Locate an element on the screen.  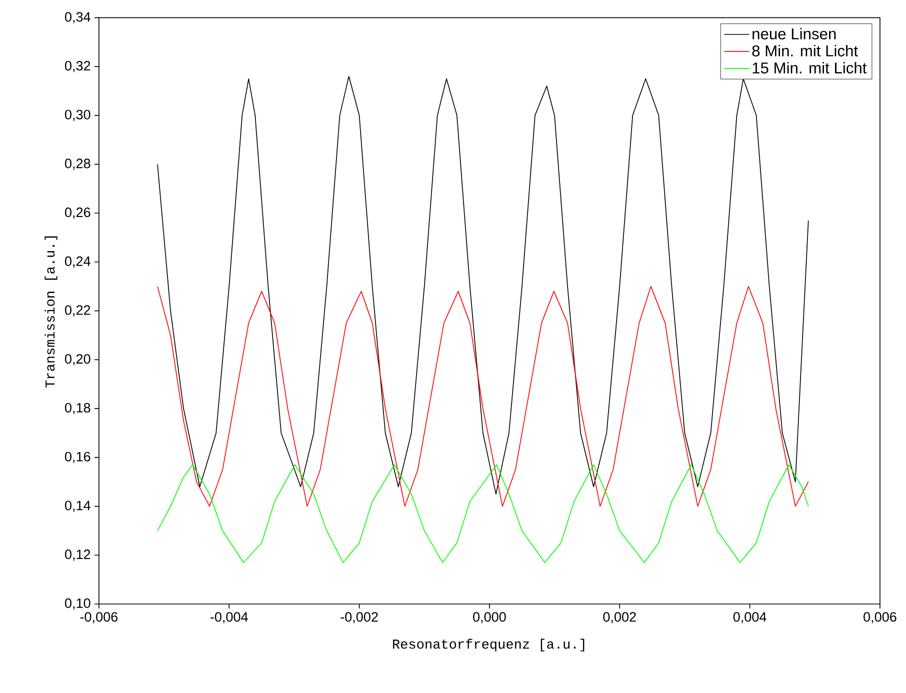
legend-label: 15 Min. mit Licht is located at coordinates (809, 68).